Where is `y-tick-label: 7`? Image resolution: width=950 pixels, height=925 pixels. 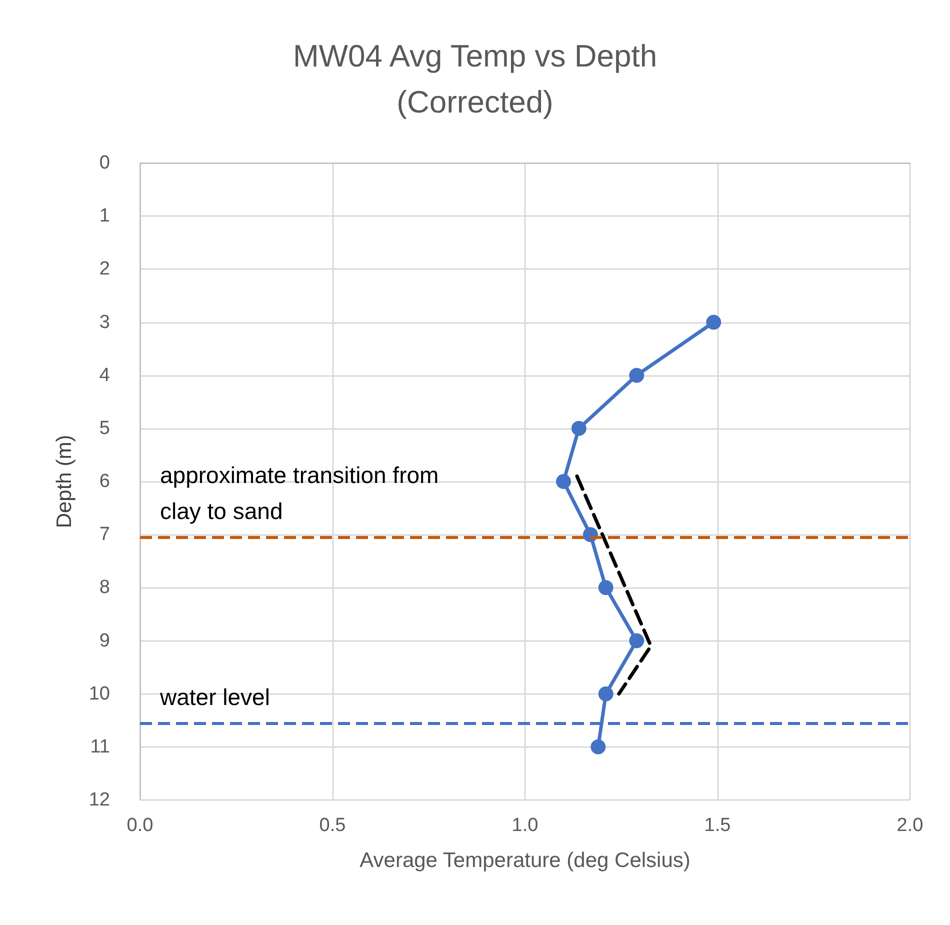 y-tick-label: 7 is located at coordinates (104, 535).